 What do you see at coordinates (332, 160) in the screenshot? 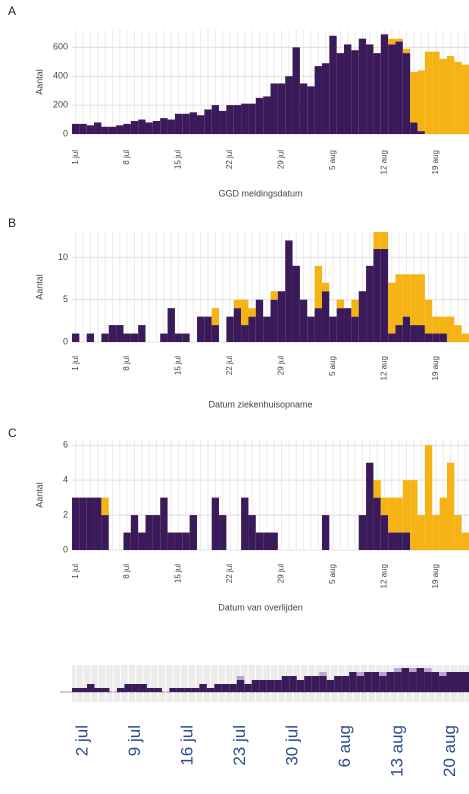
I see `x-tick-label: 5 aug` at bounding box center [332, 160].